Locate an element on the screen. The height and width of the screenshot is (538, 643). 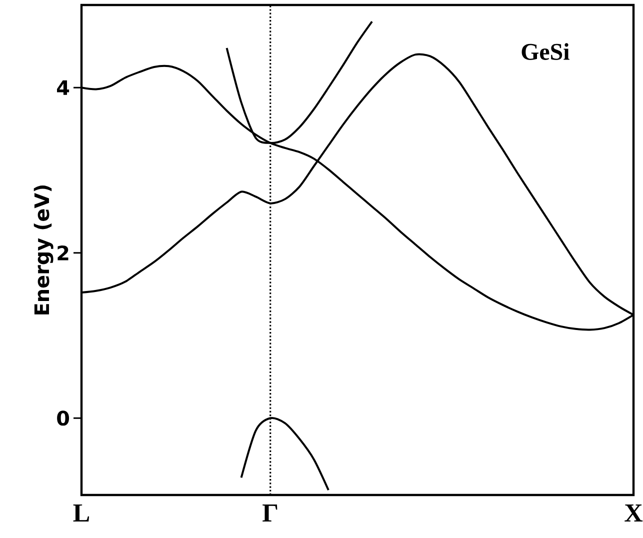
y-tick-label: 0 is located at coordinates (63, 418).